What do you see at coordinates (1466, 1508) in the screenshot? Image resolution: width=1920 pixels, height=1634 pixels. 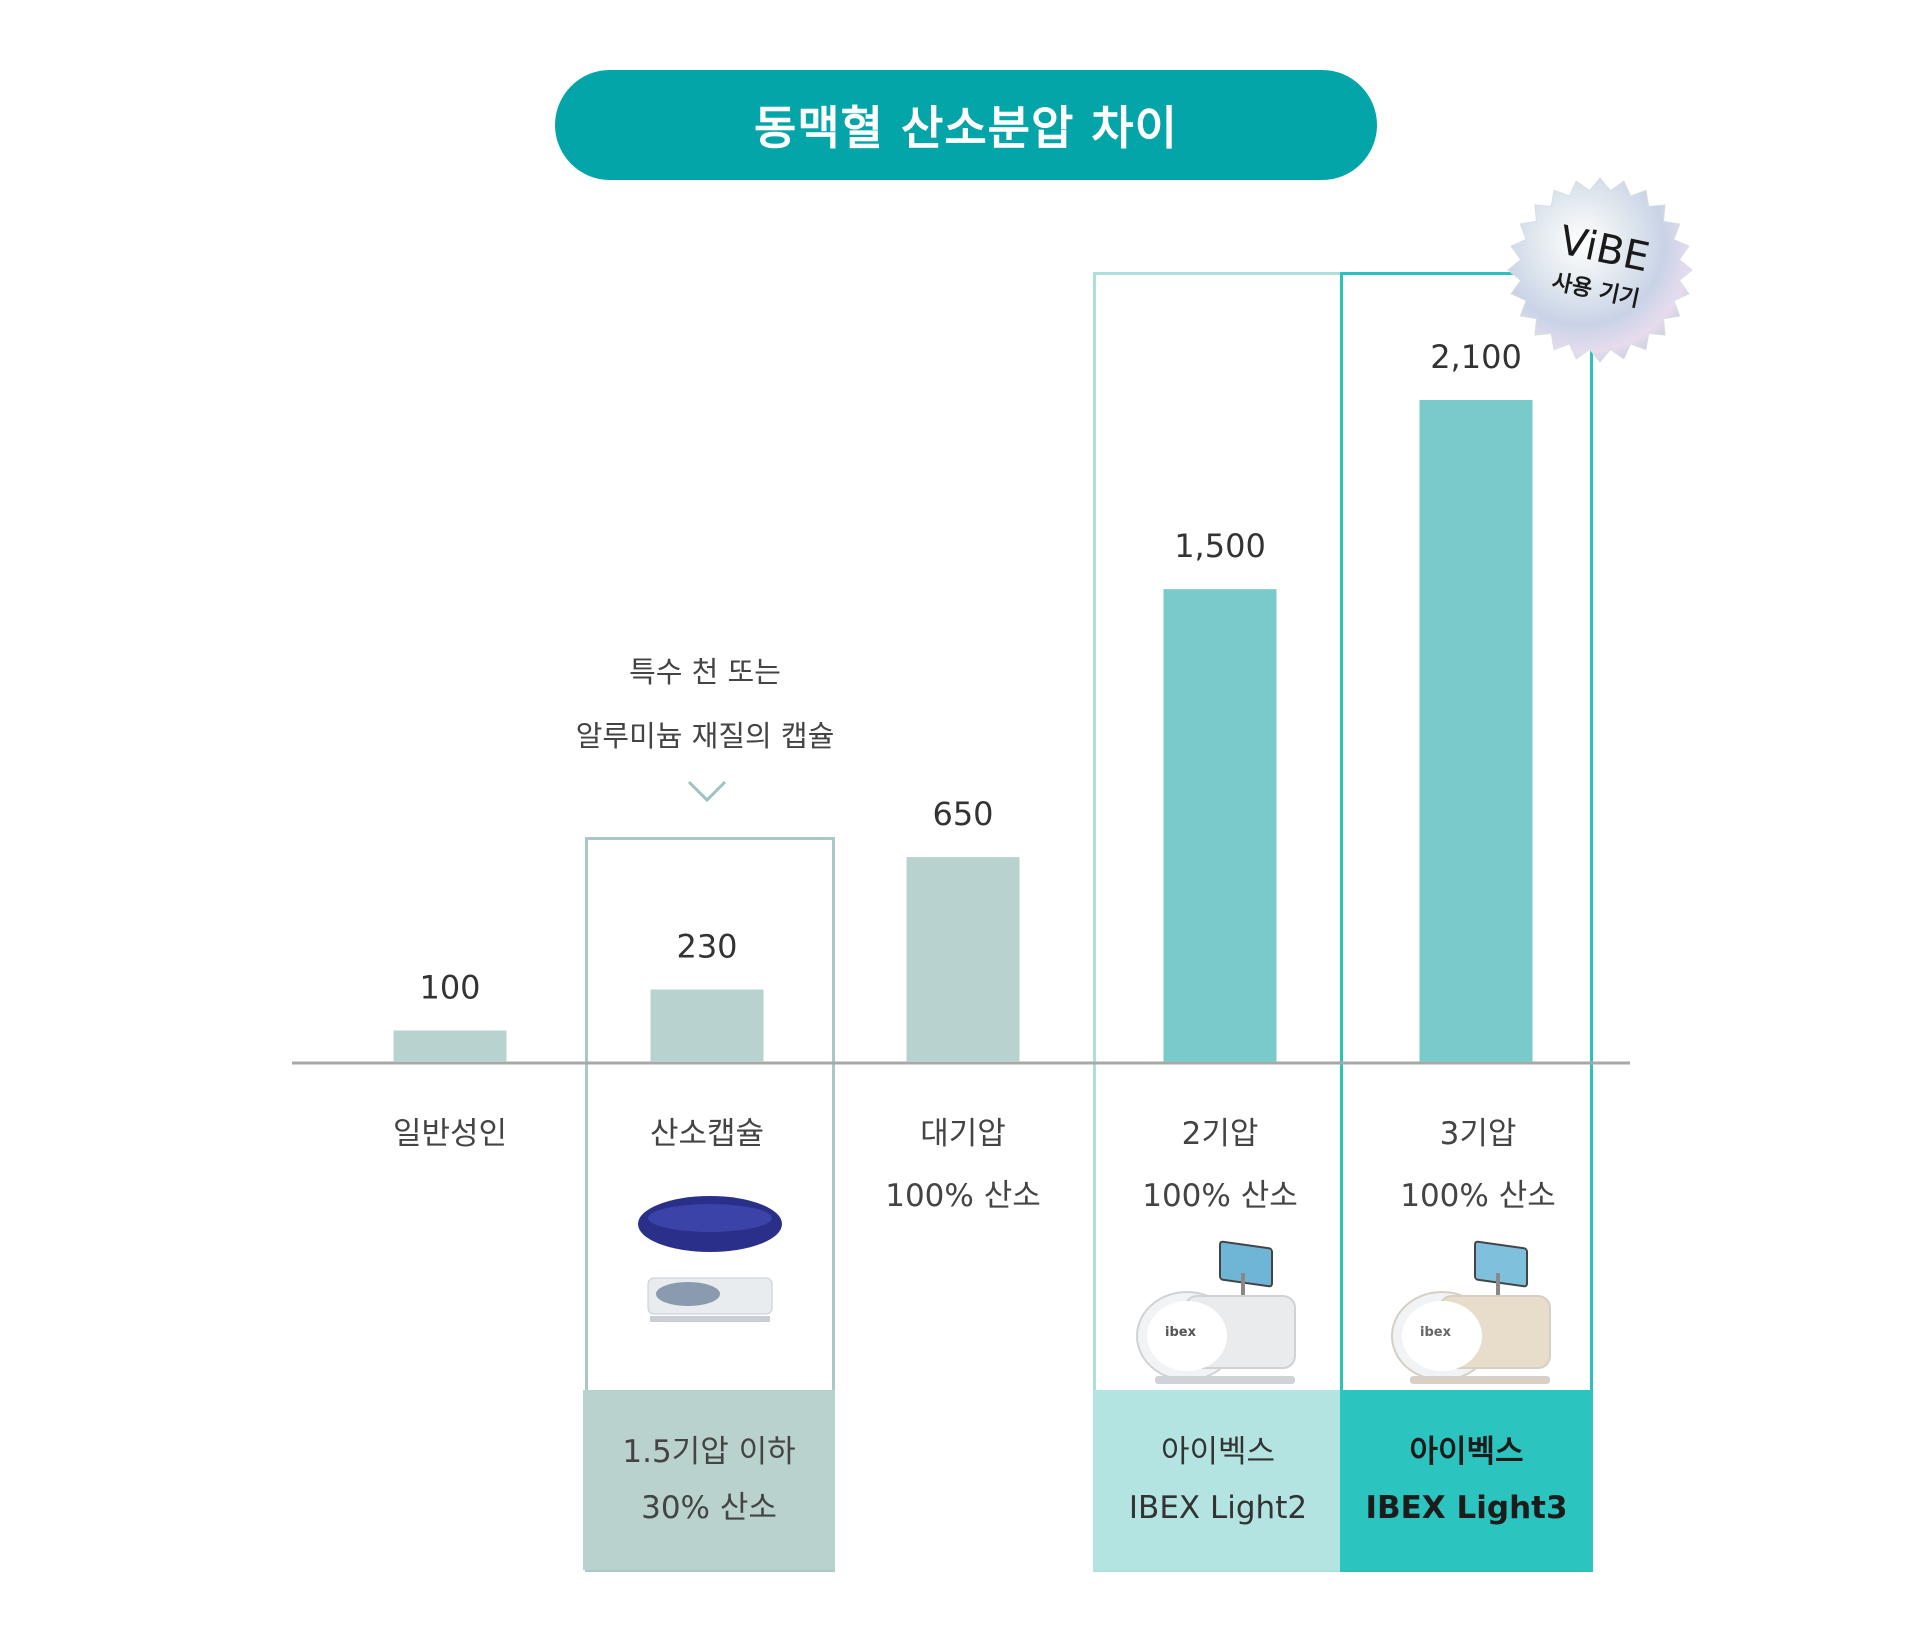 I see `light3-model-name: IBEX Light3` at bounding box center [1466, 1508].